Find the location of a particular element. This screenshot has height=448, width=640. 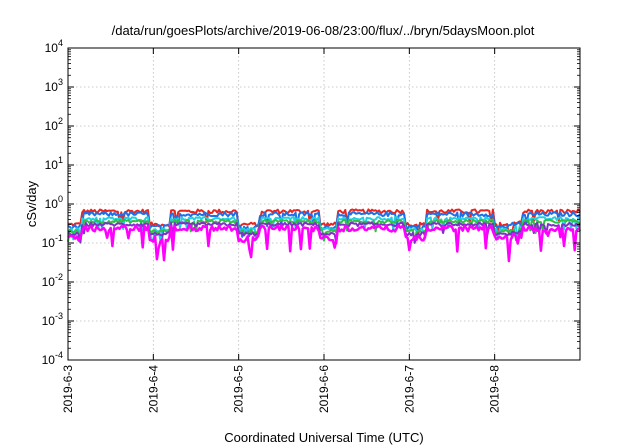

data-series is located at coordinates (324, 235).